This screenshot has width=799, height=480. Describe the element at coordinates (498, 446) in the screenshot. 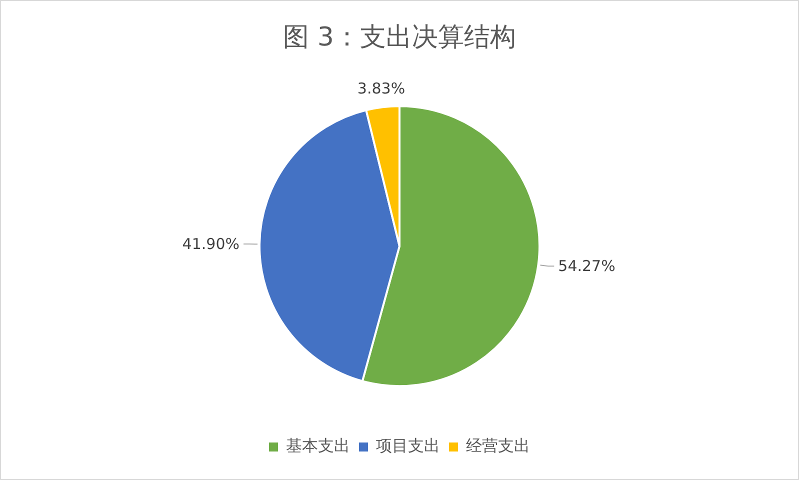

I see `legend-label: 经营支出` at that location.